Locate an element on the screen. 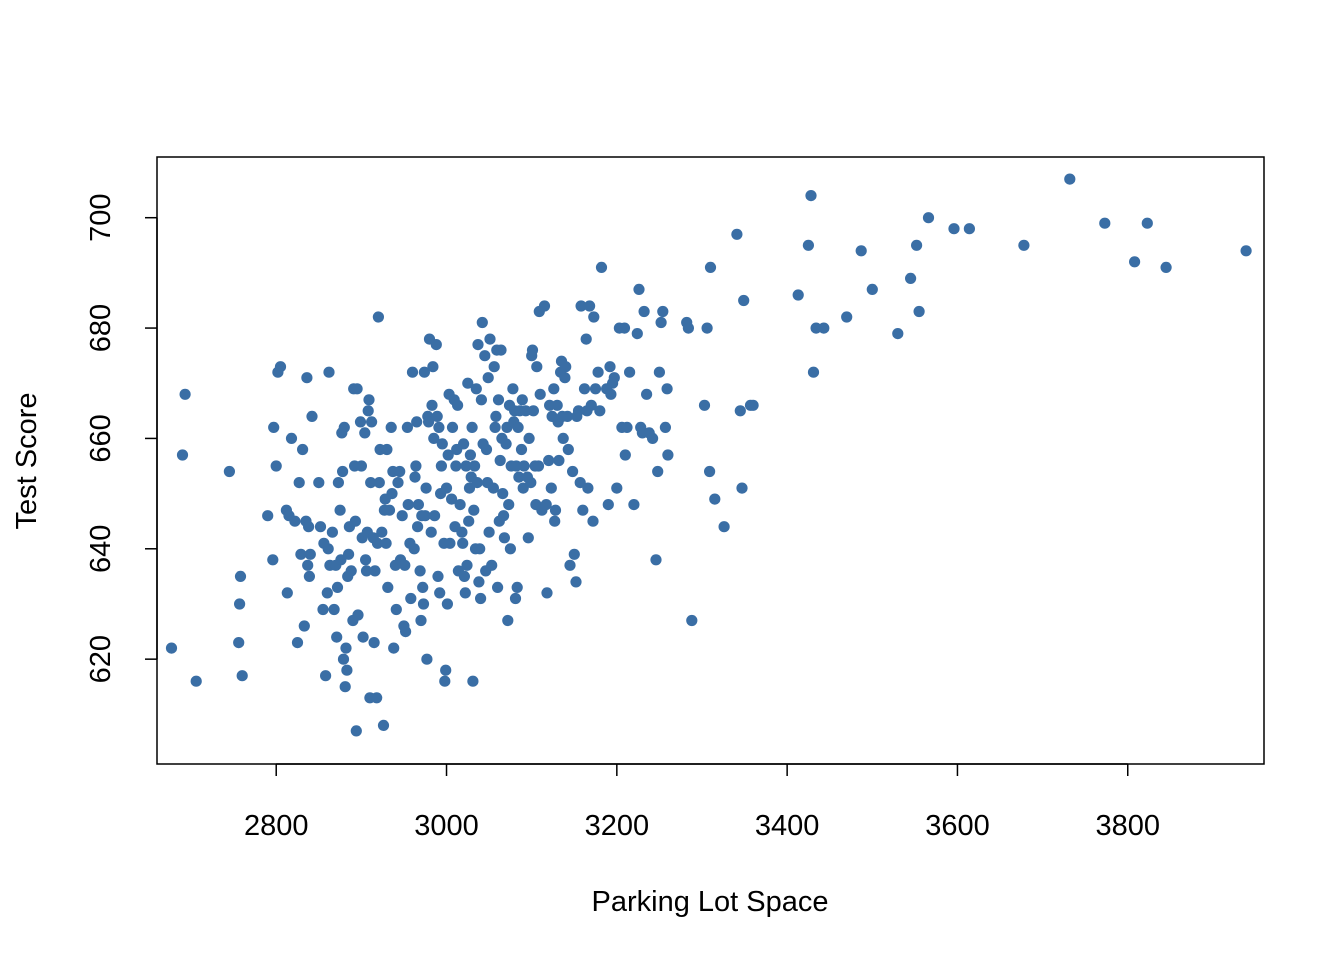  x-tick-label: 2800 is located at coordinates (276, 826).